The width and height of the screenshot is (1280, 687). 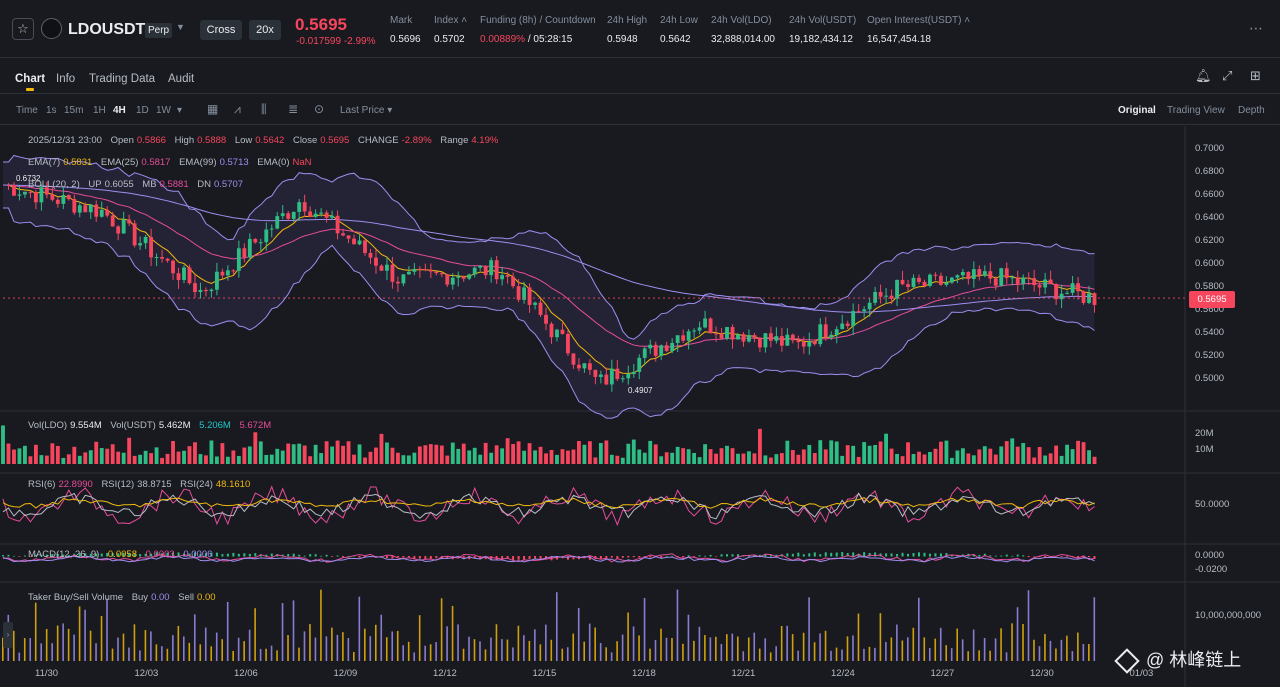 What do you see at coordinates (823, 30) in the screenshot?
I see `stat-24h-vol-usdt: 24h Vol(USDT) 19,182,434.12` at bounding box center [823, 30].